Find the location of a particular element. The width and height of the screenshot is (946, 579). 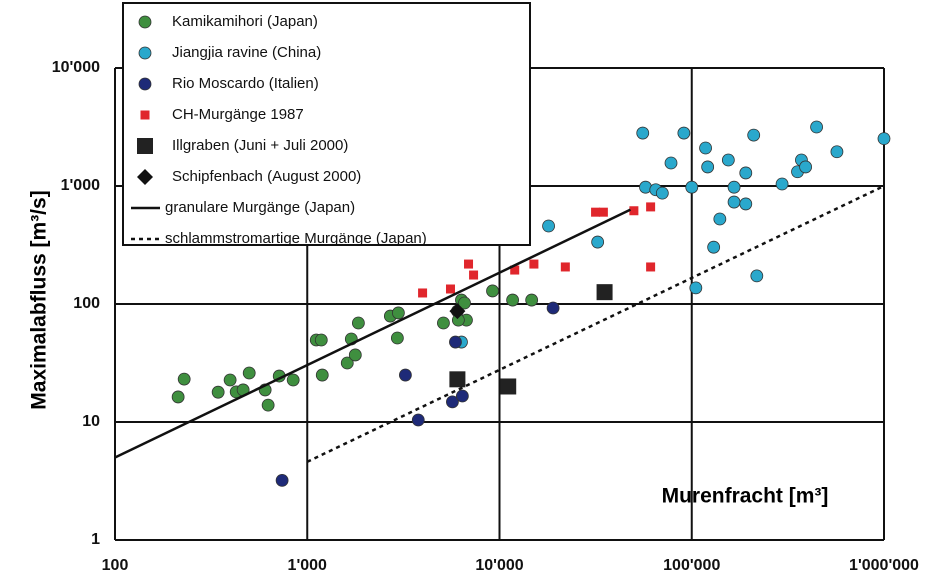

legend-label: Illgraben (Juni + Juli 2000) is located at coordinates (260, 145).